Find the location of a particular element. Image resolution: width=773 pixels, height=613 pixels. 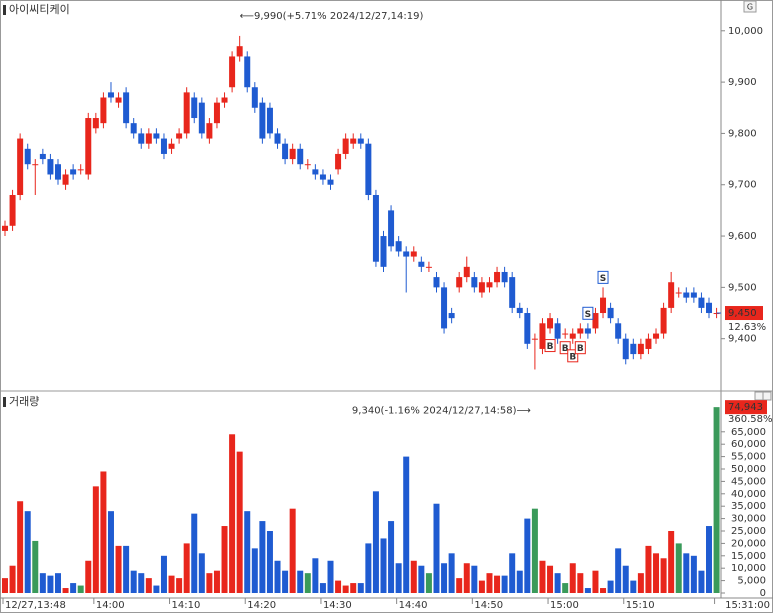

x-tick-label: 12/27,13:48 is located at coordinates (35, 605).